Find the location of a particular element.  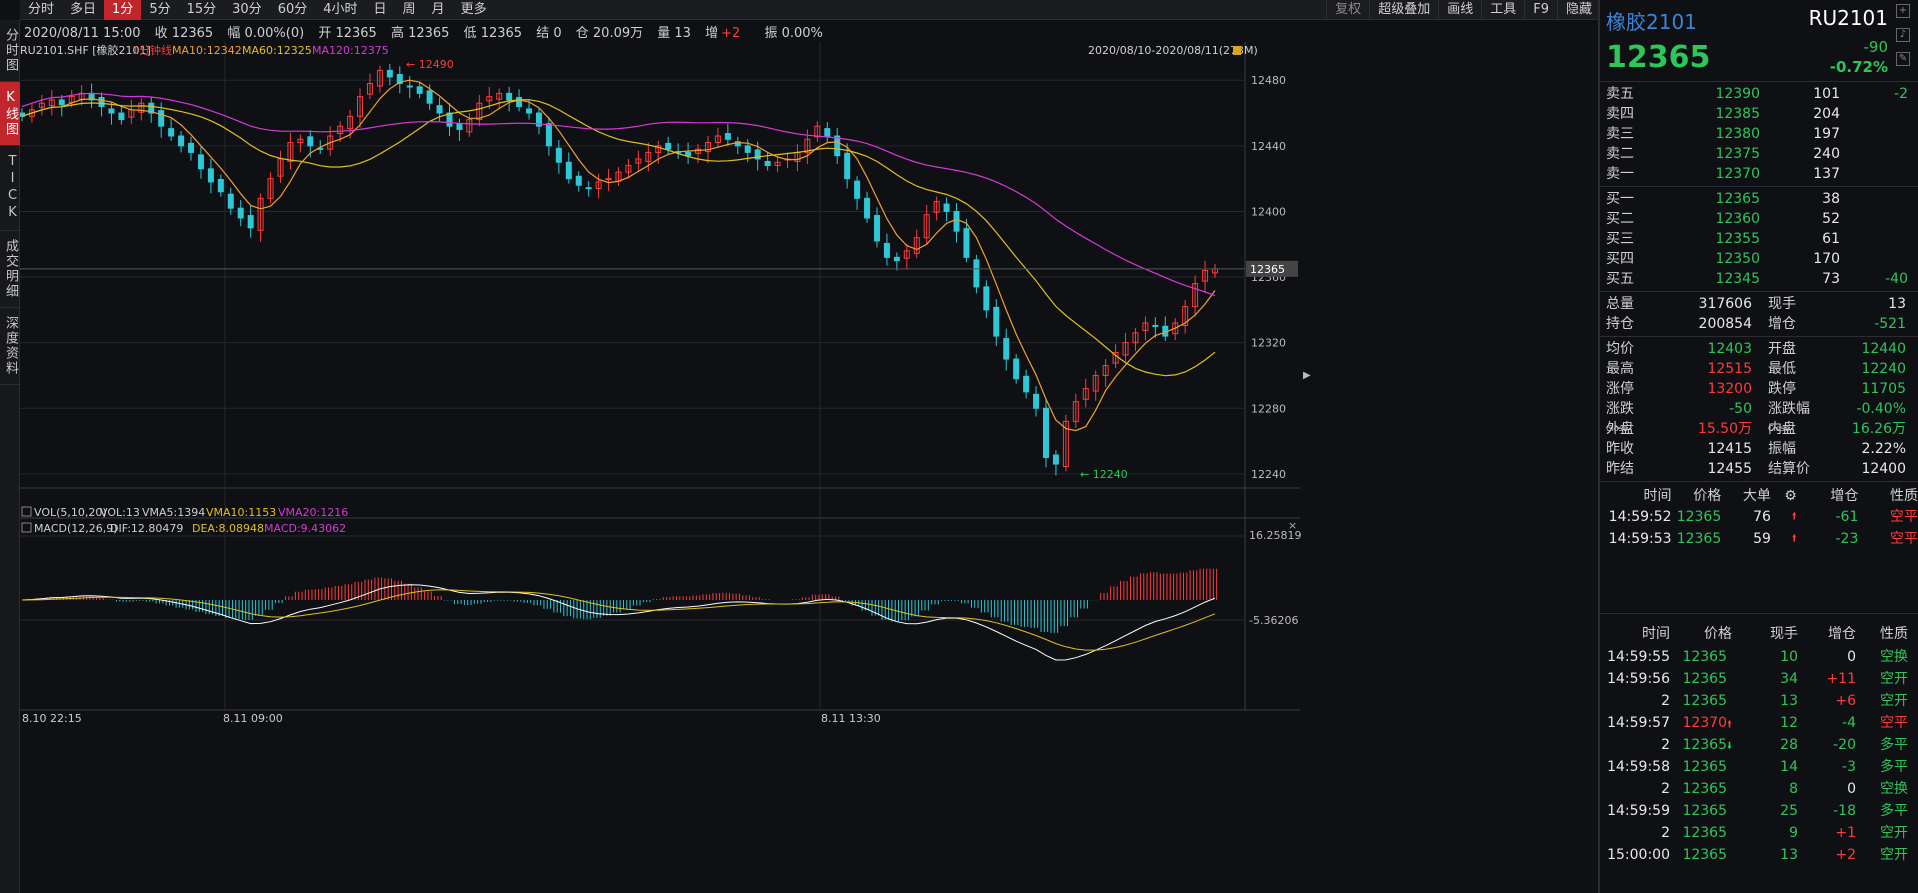

instrument-name: 橡胶2101 is located at coordinates (1651, 22).